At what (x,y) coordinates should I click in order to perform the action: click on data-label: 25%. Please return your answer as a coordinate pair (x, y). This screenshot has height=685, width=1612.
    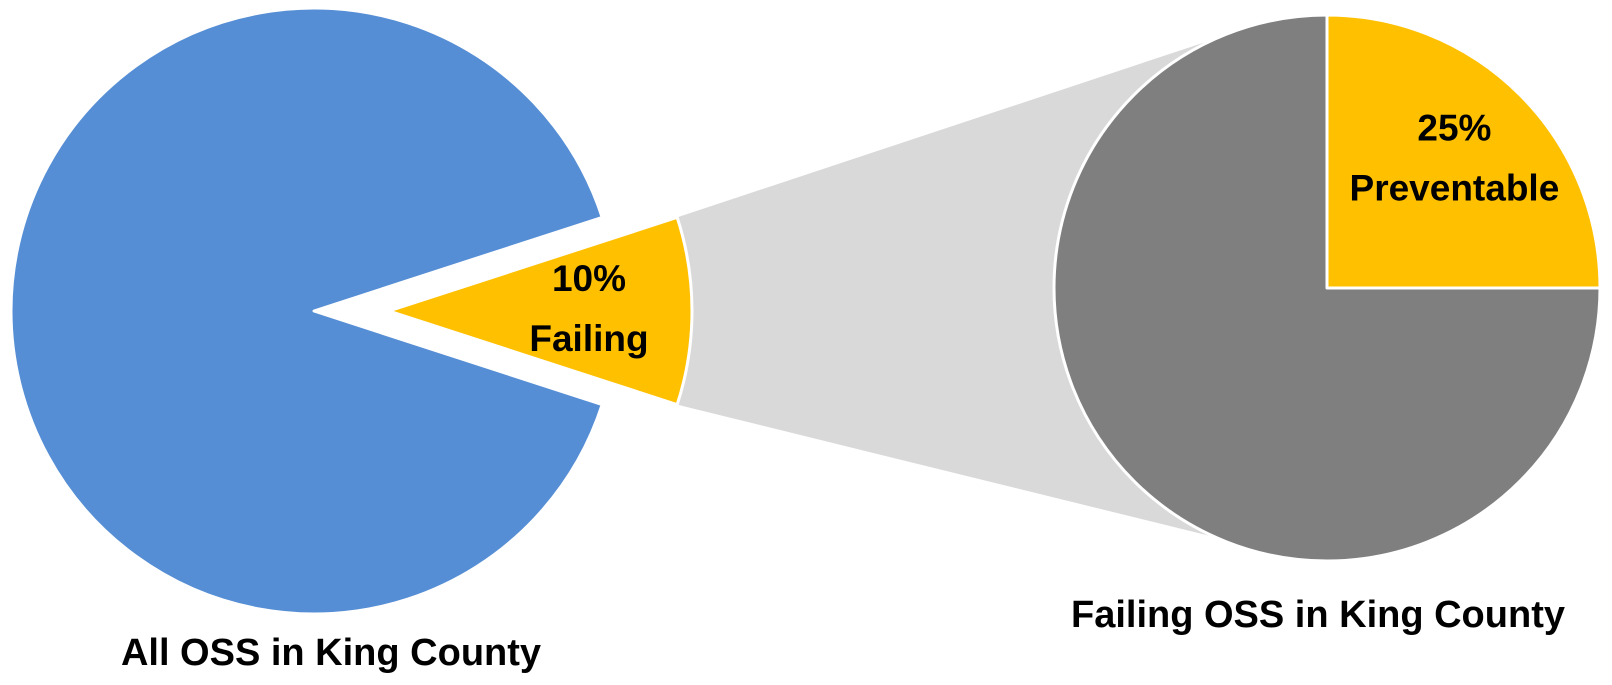
    Looking at the image, I should click on (1454, 127).